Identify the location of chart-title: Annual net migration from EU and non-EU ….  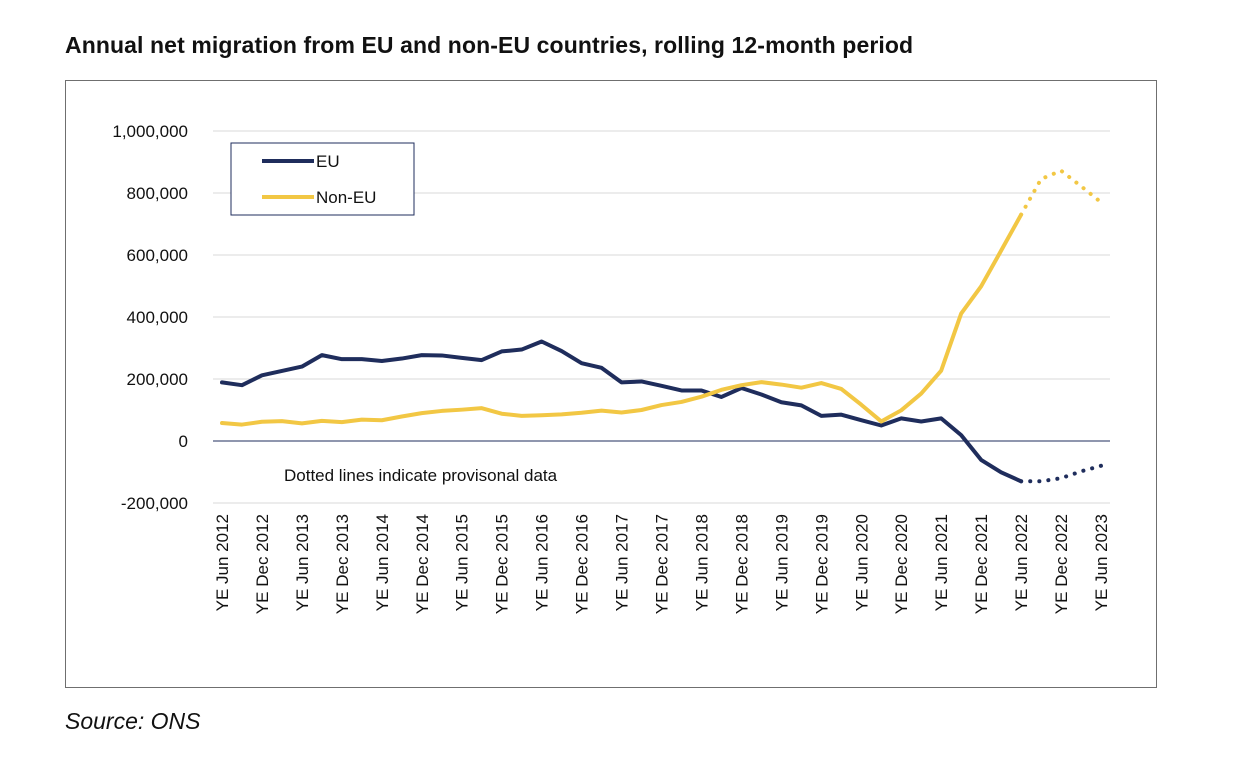
(489, 45).